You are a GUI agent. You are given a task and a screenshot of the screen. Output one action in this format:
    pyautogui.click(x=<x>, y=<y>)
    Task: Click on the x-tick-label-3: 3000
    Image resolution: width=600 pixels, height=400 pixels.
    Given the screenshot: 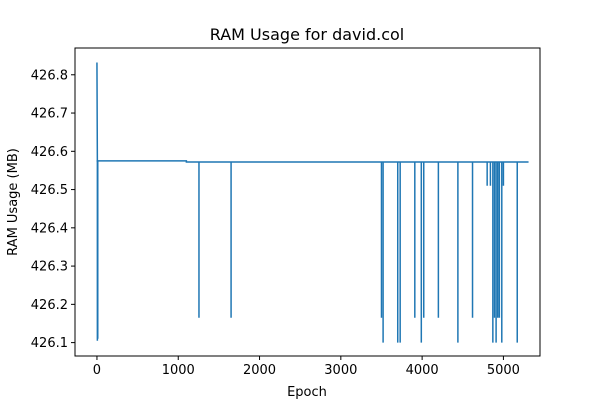 What is the action you would take?
    pyautogui.click(x=340, y=370)
    